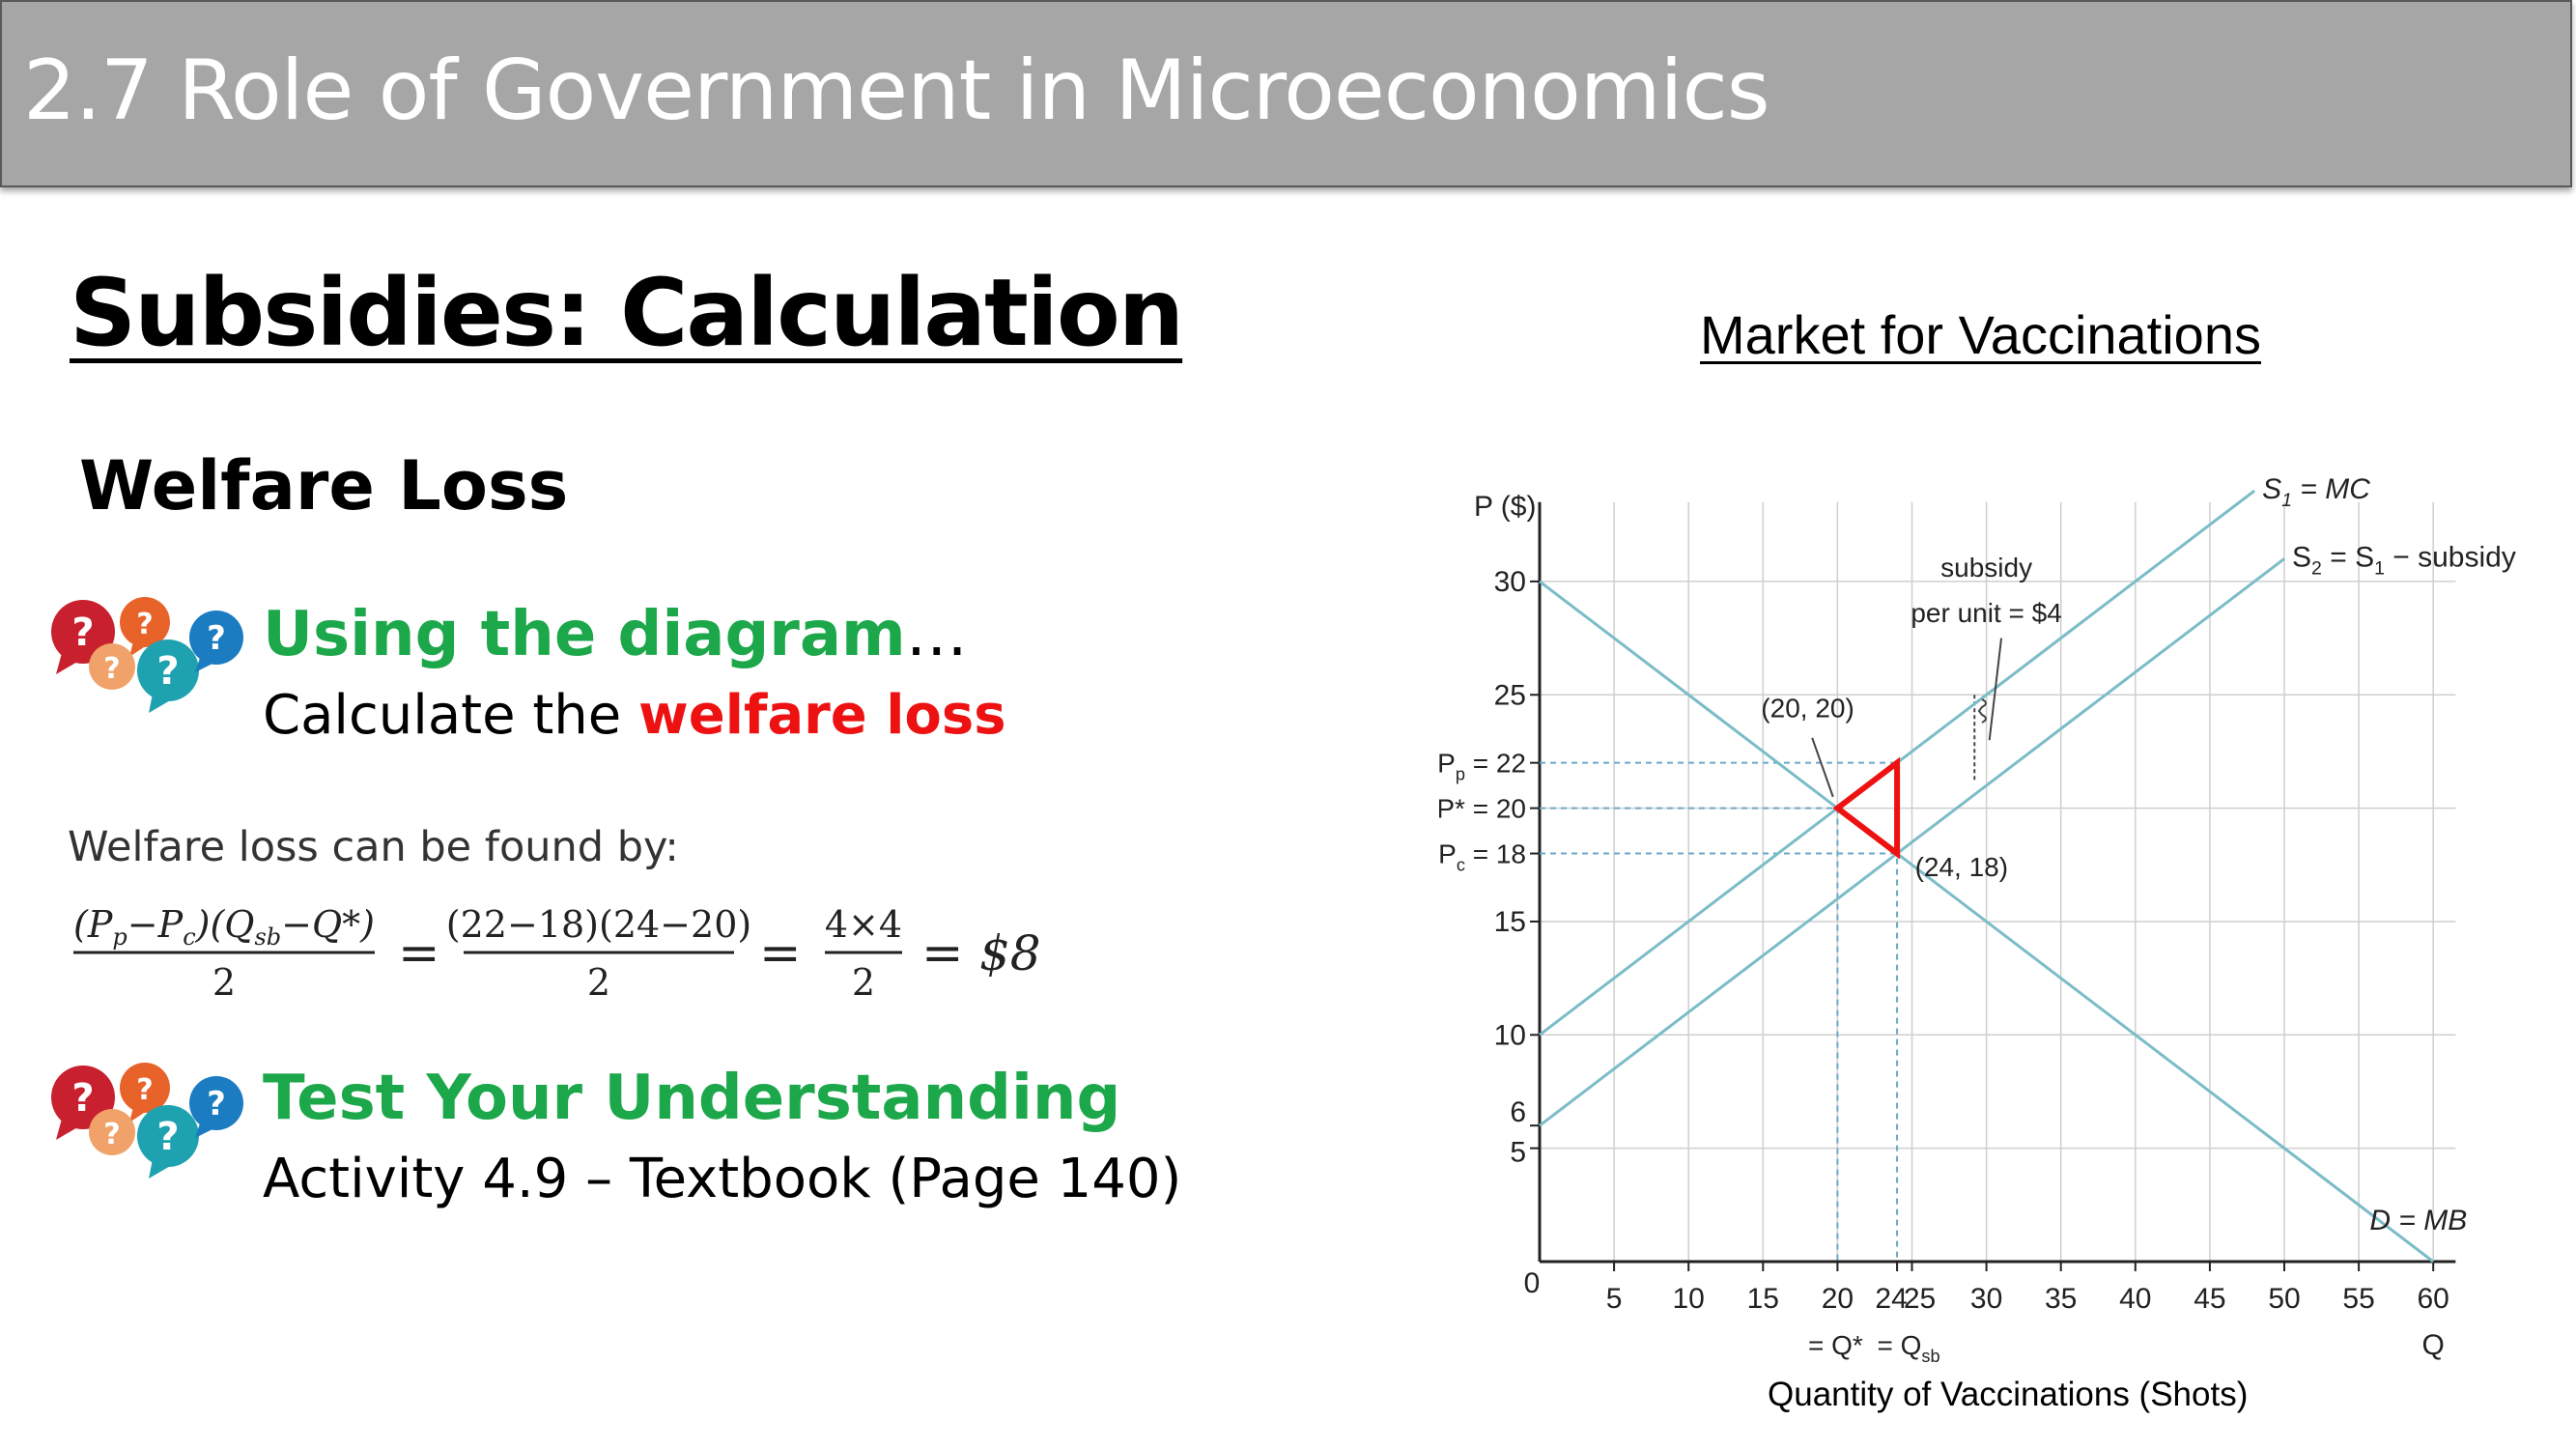 The width and height of the screenshot is (2576, 1449). Describe the element at coordinates (1995, 689) in the screenshot. I see `subsidy-pointer` at that location.